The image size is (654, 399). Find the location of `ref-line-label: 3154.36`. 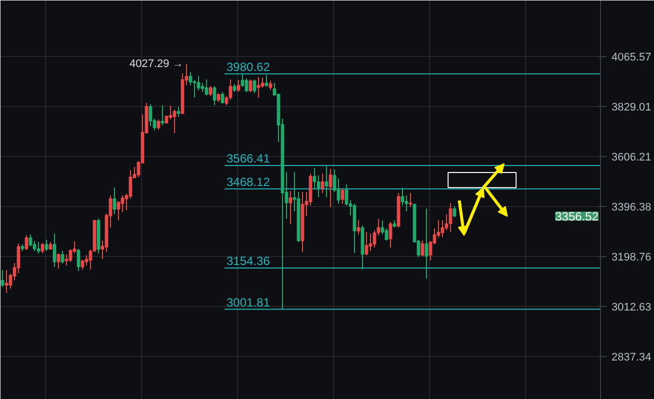

ref-line-label: 3154.36 is located at coordinates (248, 261).